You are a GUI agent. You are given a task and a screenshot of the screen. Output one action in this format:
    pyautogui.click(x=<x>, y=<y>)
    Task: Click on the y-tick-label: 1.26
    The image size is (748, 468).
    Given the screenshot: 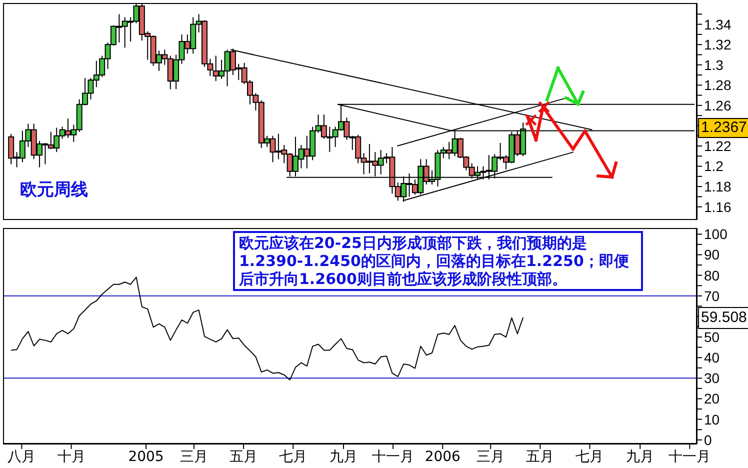 What is the action you would take?
    pyautogui.click(x=718, y=105)
    